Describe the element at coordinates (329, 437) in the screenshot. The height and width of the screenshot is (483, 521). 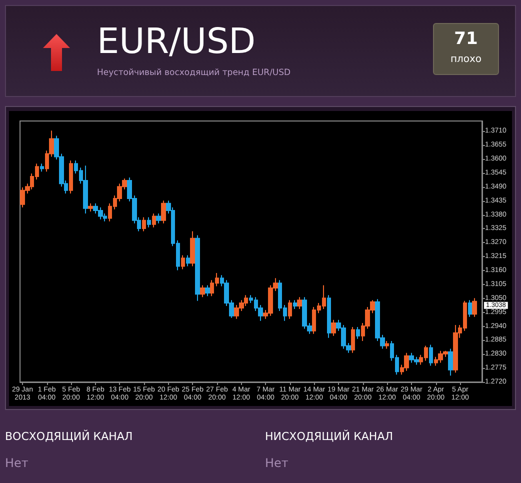
I see `text: НИСХОДЯЩИЙ КАНАЛ` at that location.